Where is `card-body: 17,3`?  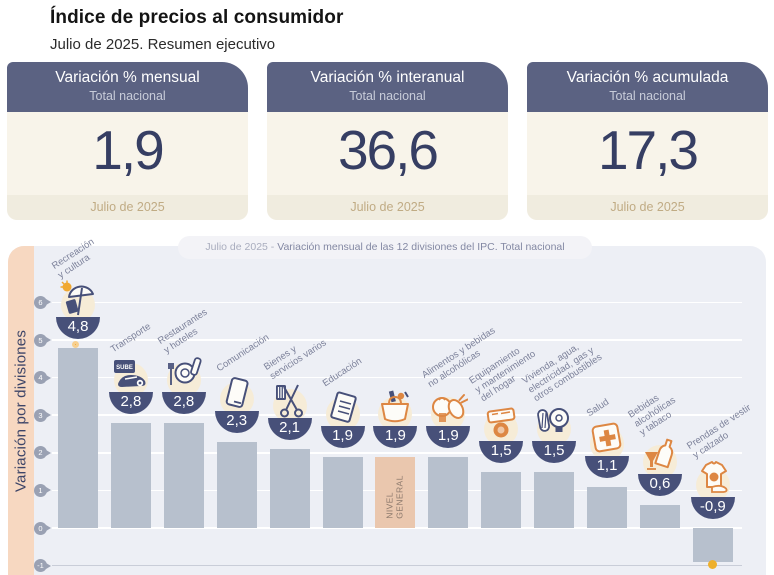 card-body: 17,3 is located at coordinates (647, 153).